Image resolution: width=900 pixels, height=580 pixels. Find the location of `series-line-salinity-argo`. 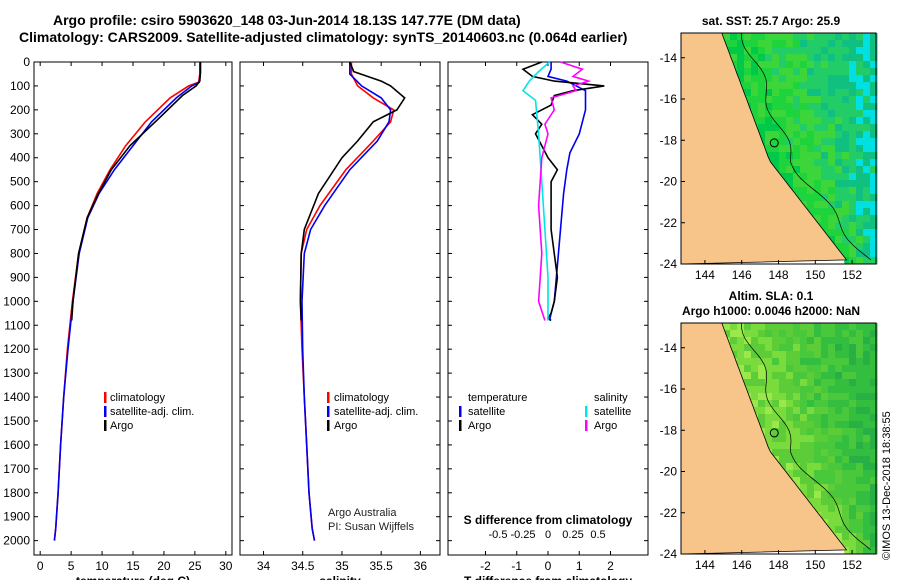

series-line-salinity-argo is located at coordinates (564, 191).